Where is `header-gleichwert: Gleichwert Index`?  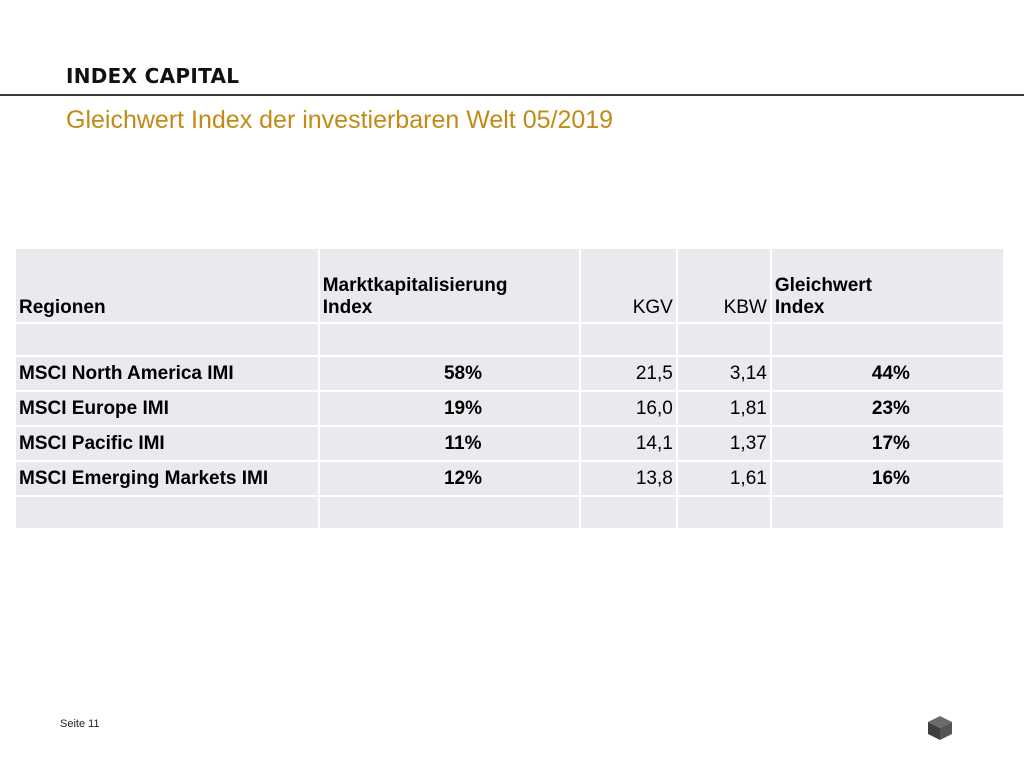 header-gleichwert: Gleichwert Index is located at coordinates (887, 285).